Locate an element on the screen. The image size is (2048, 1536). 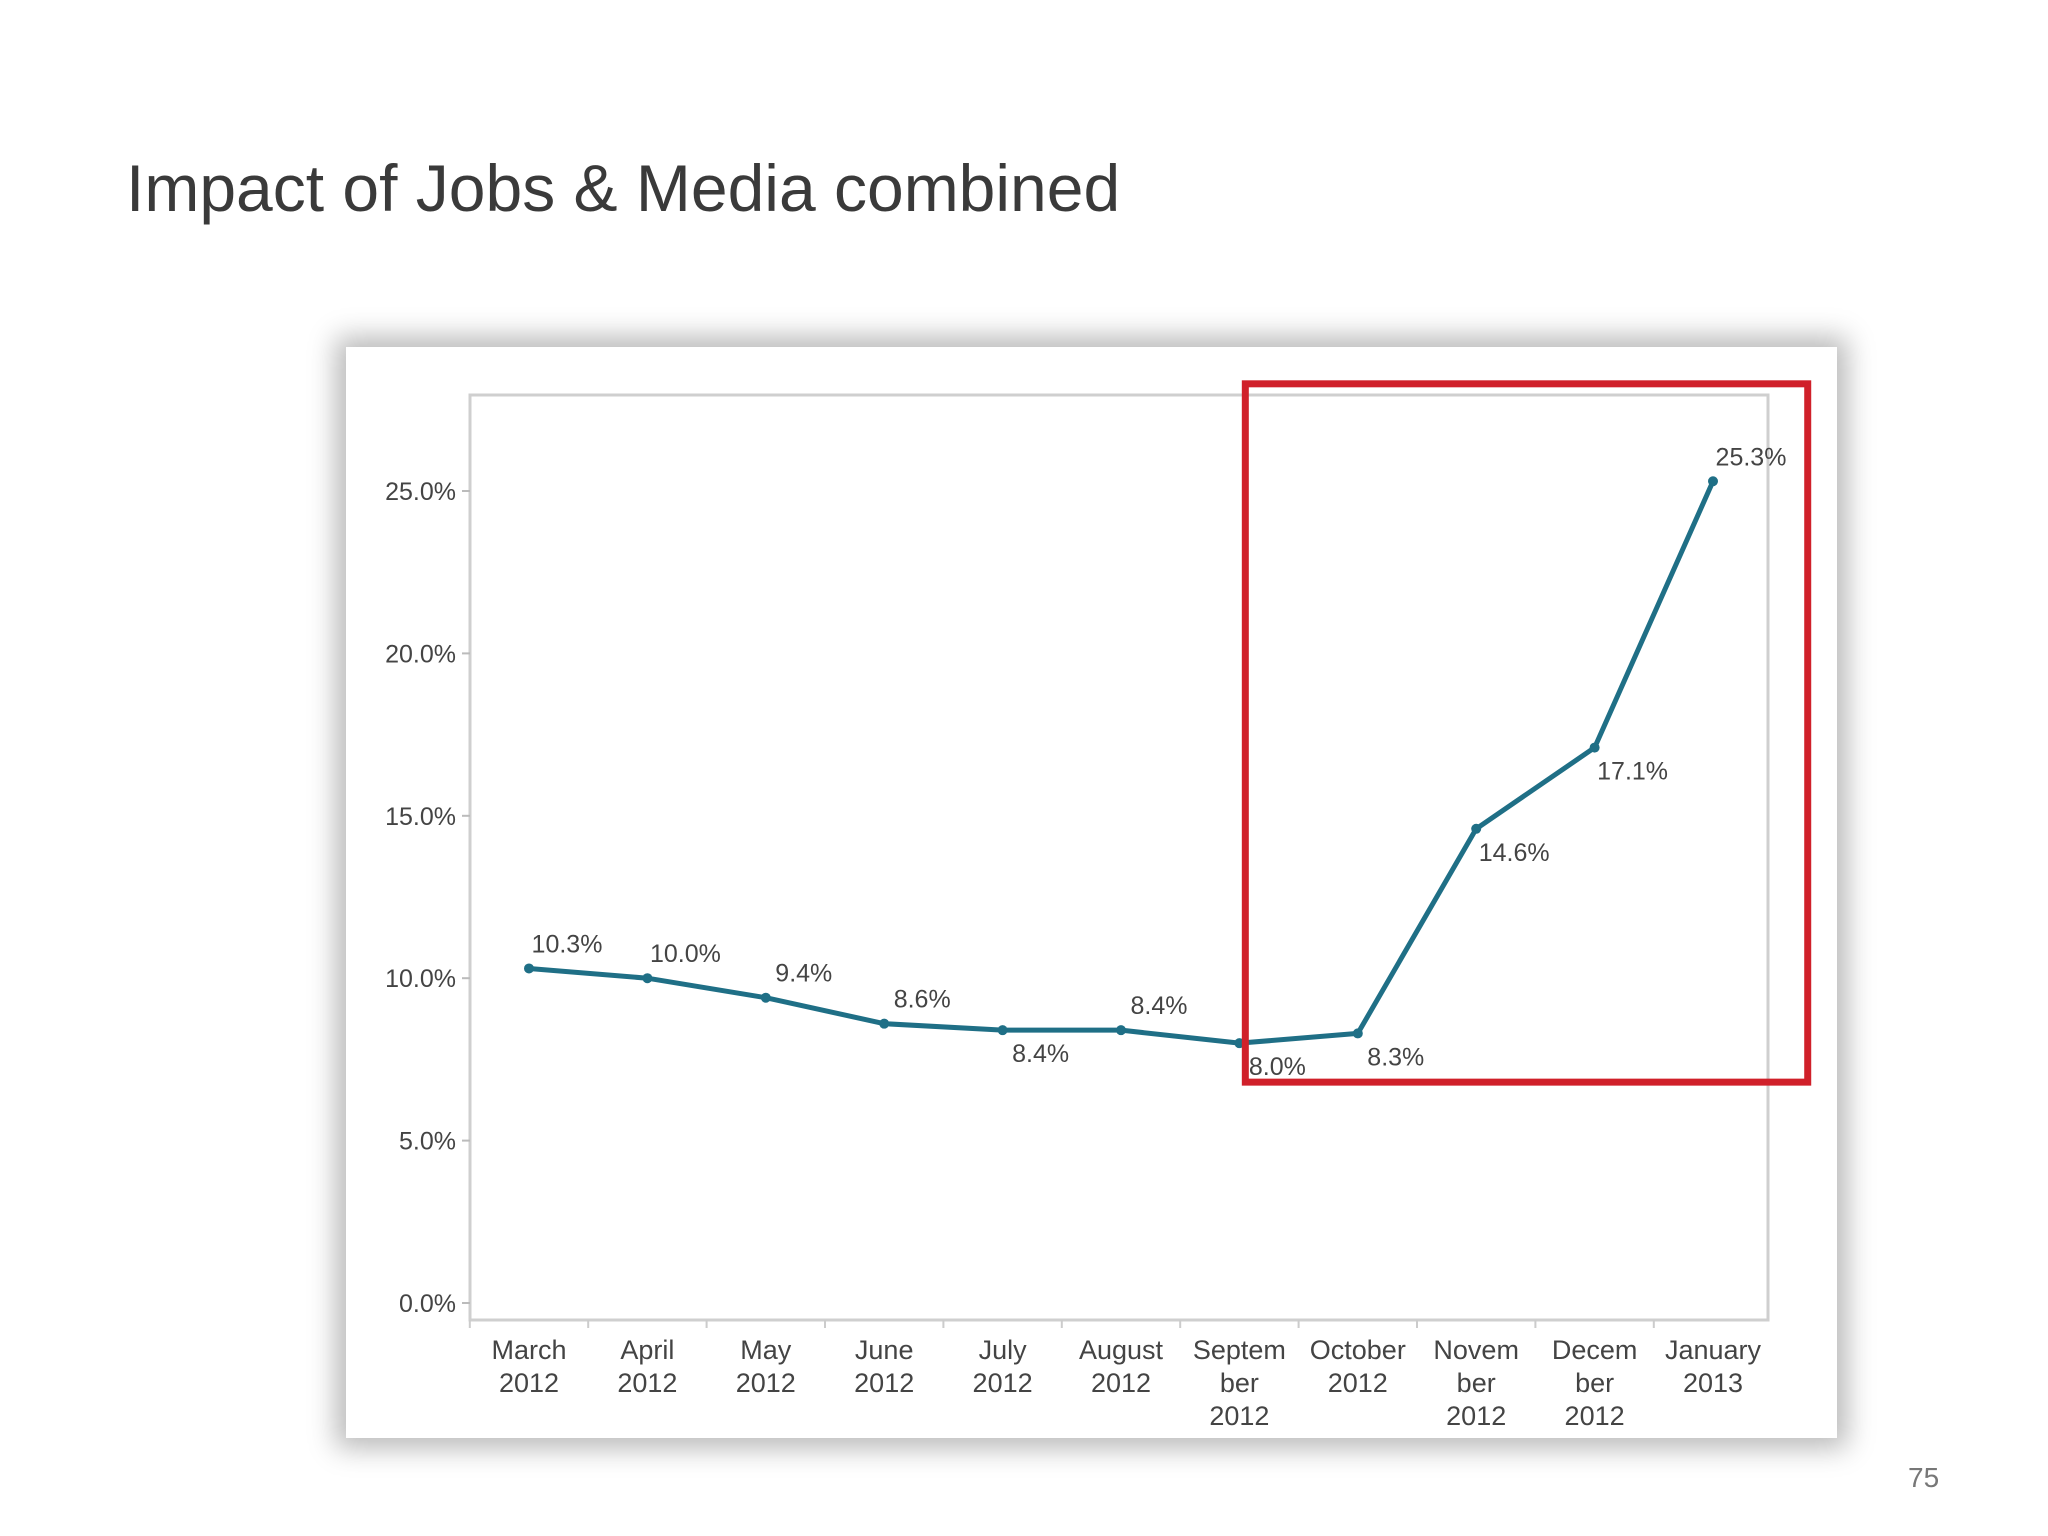
x-tick-label-line: Novem is located at coordinates (1476, 1350).